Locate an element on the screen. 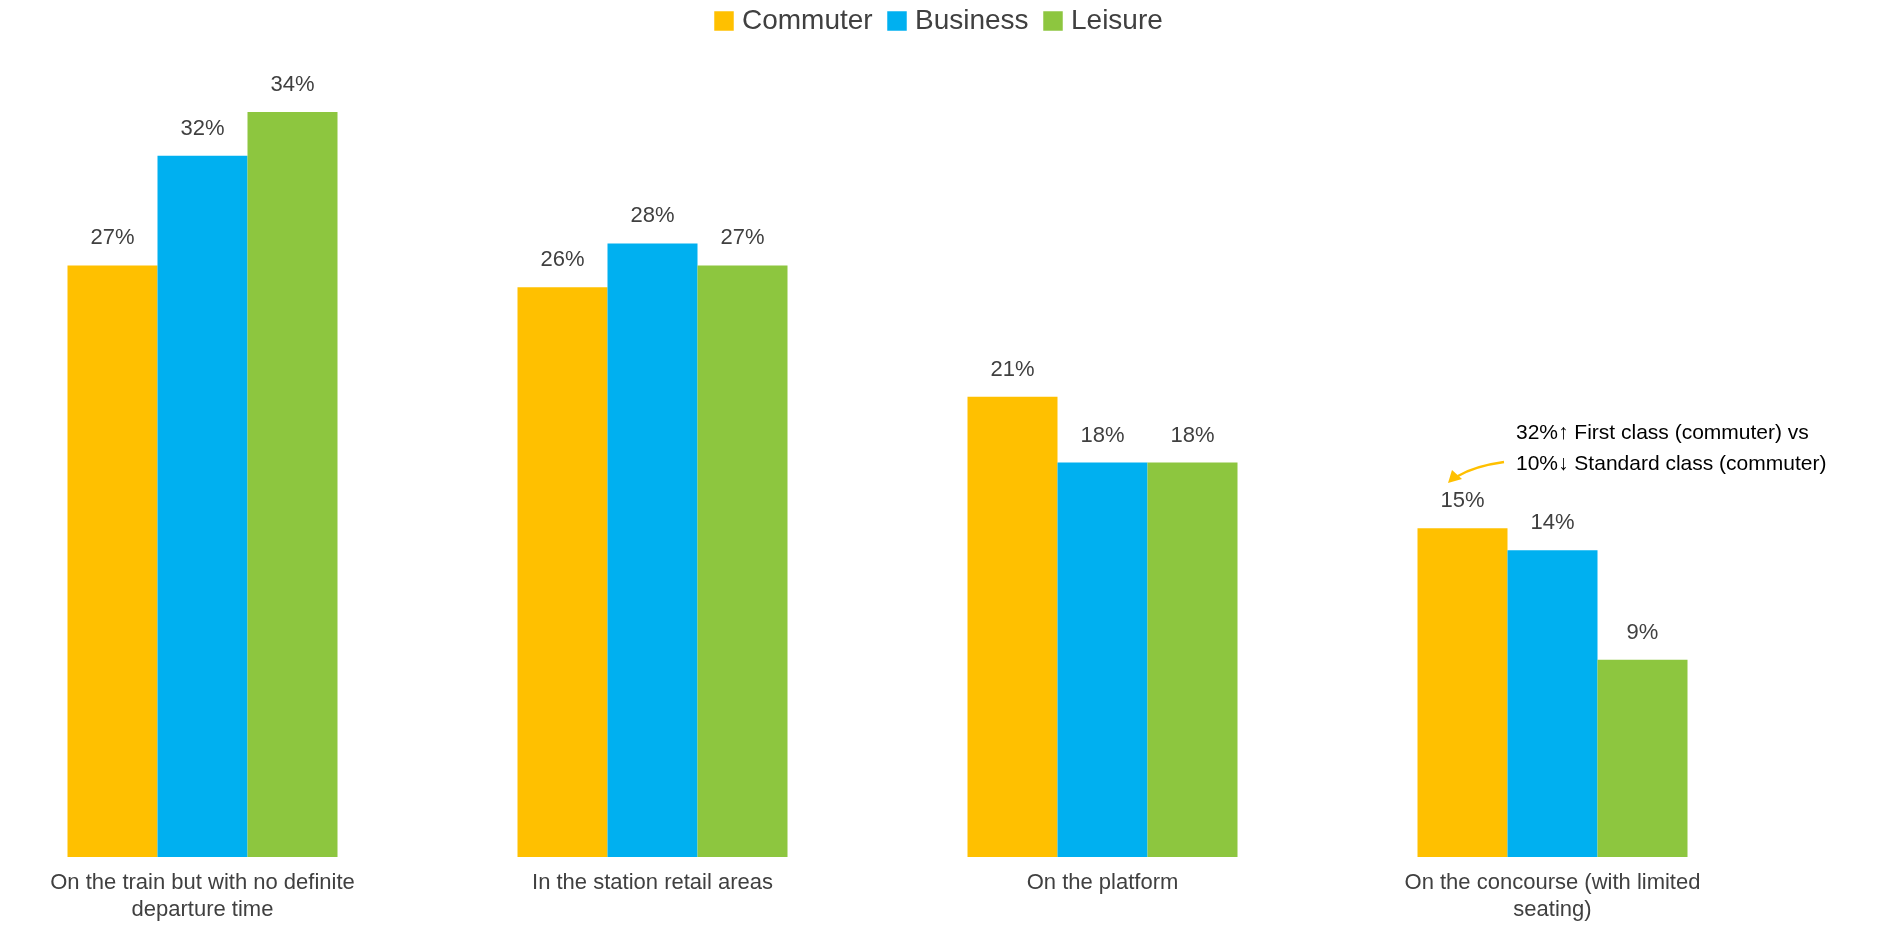  x-tick-label: On the train but with no definite departure time is located at coordinates (202, 894).